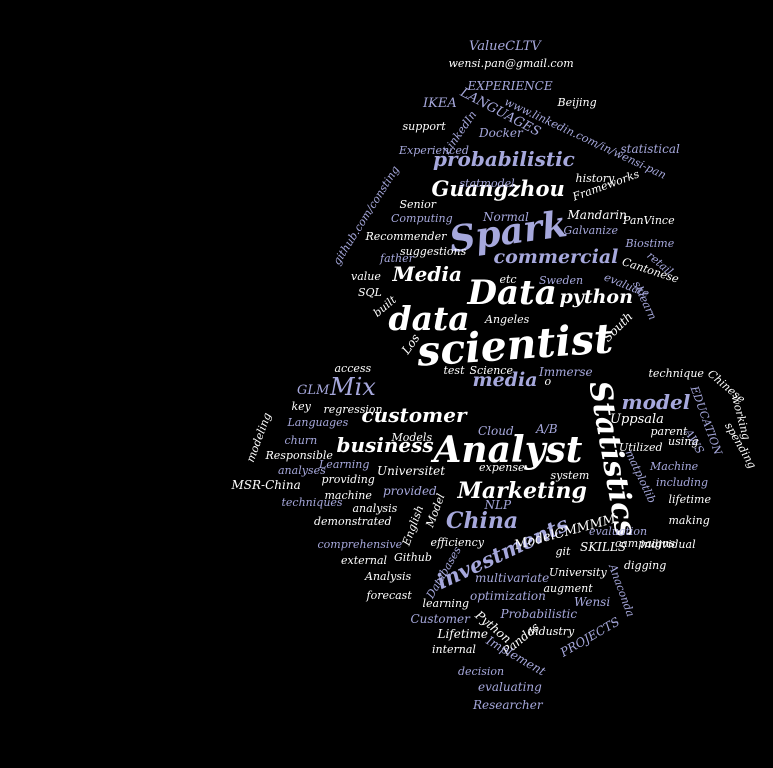 The width and height of the screenshot is (773, 768). I want to click on word-business: business, so click(385, 445).